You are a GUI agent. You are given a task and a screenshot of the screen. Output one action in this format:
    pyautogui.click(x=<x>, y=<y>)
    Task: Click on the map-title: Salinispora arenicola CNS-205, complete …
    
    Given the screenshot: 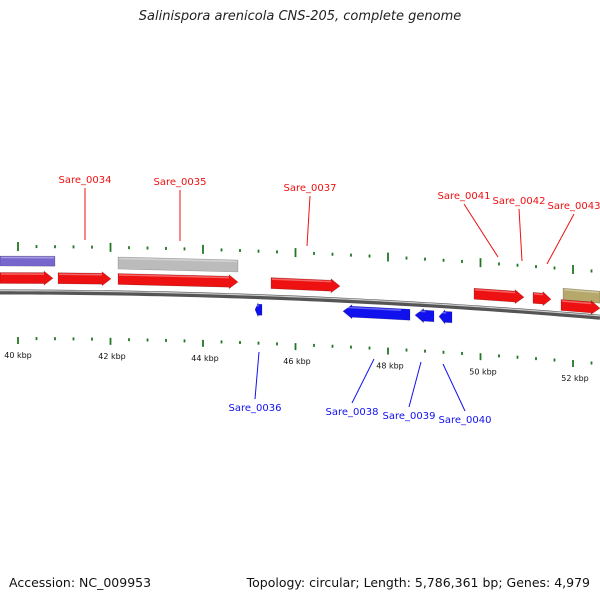 What is the action you would take?
    pyautogui.click(x=300, y=16)
    